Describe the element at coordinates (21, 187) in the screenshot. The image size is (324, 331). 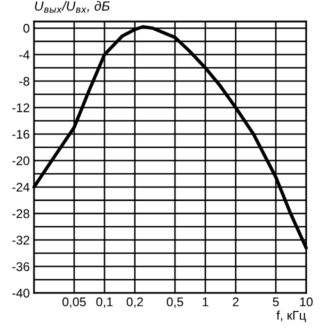
I see `y-tick-label: -24` at that location.